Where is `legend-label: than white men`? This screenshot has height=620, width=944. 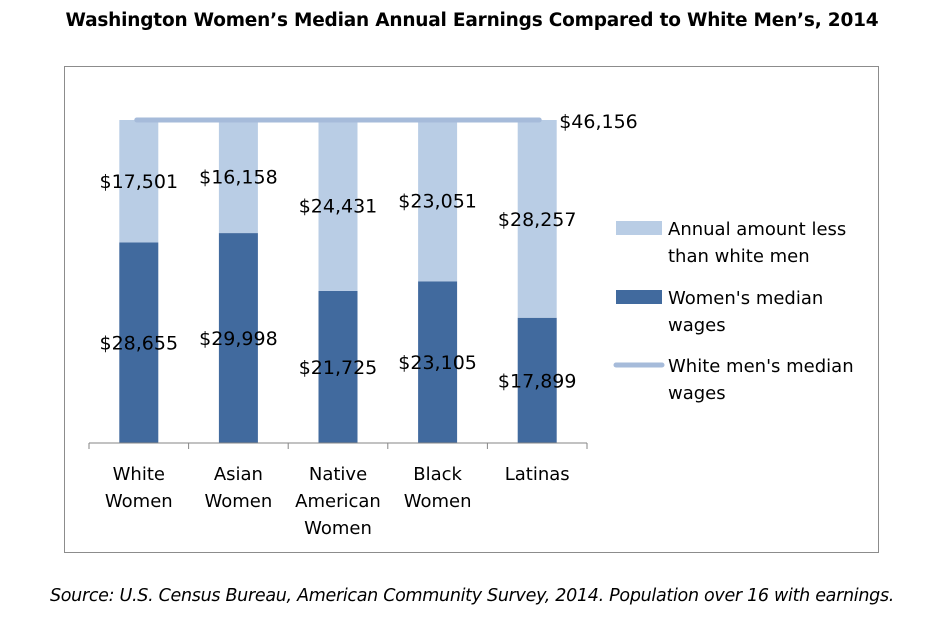
legend-label: than white men is located at coordinates (739, 256).